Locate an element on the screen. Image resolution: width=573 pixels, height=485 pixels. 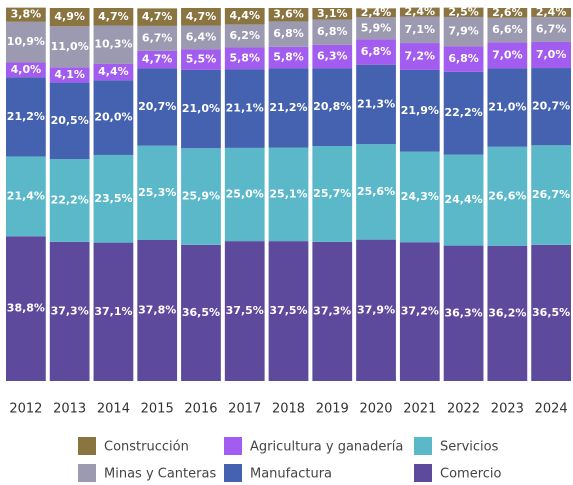
value-label: 2,5% is located at coordinates (463, 11).